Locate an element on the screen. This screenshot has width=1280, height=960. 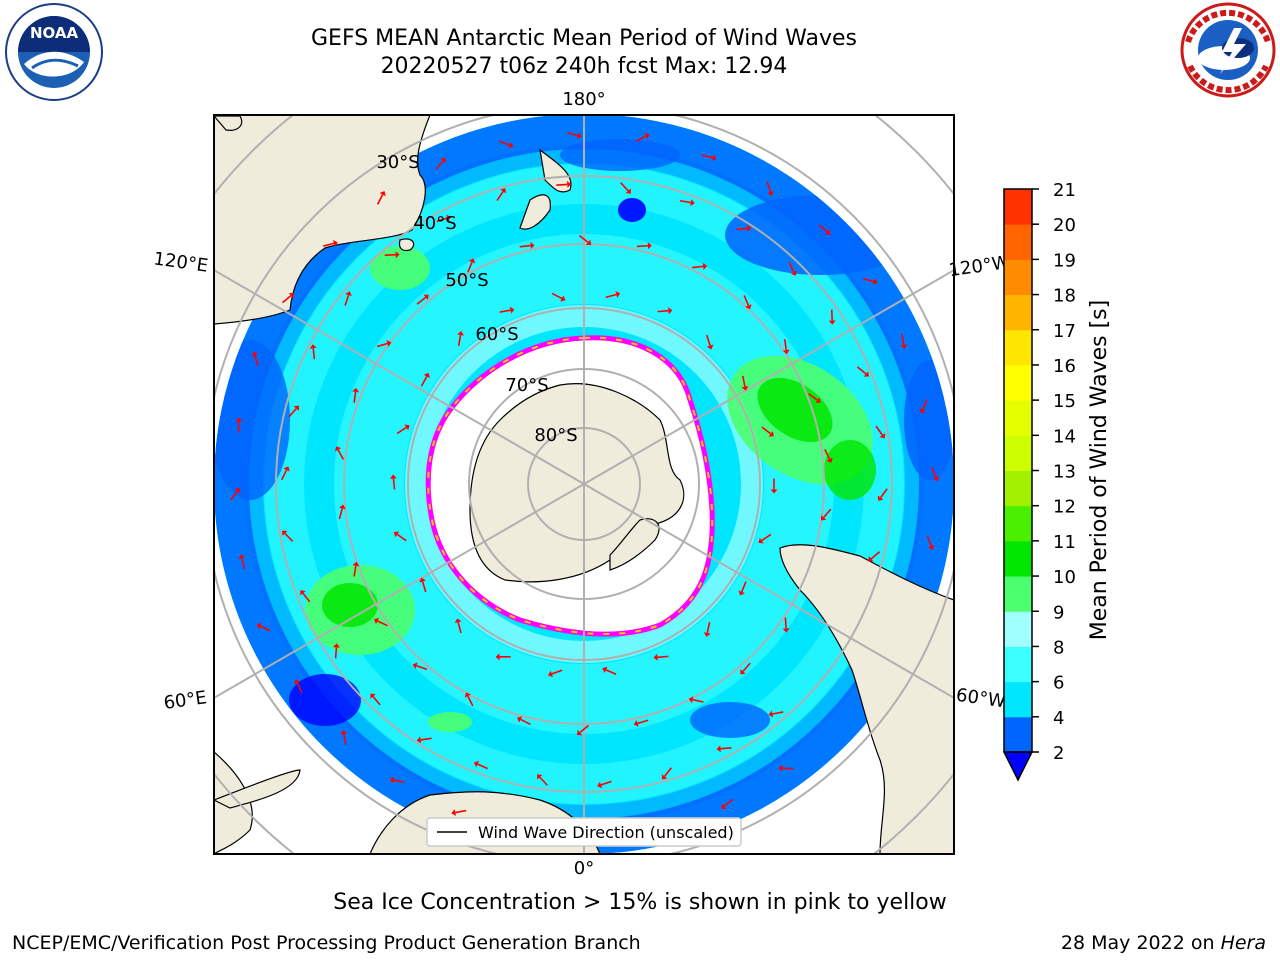
lon-label-120w: 120°W is located at coordinates (979, 266).